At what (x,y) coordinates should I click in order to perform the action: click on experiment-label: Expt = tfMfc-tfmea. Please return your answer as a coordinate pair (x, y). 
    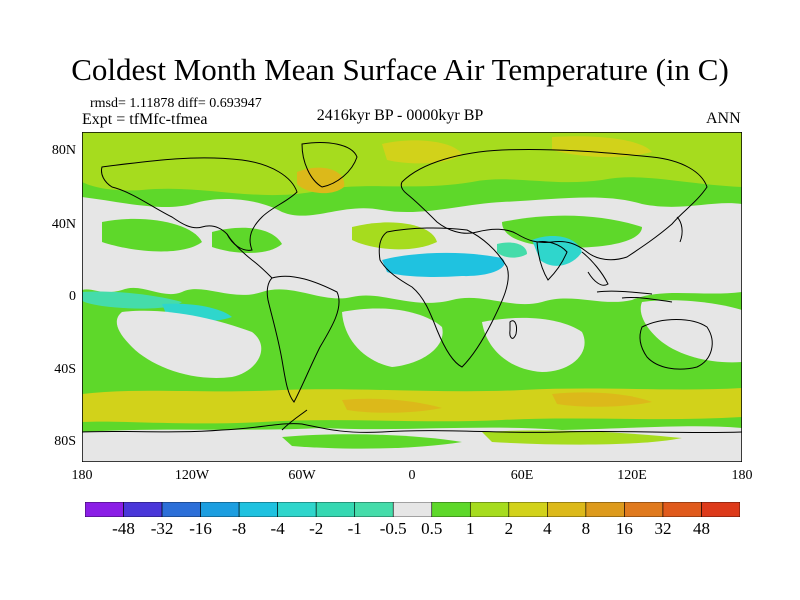
    Looking at the image, I should click on (145, 119).